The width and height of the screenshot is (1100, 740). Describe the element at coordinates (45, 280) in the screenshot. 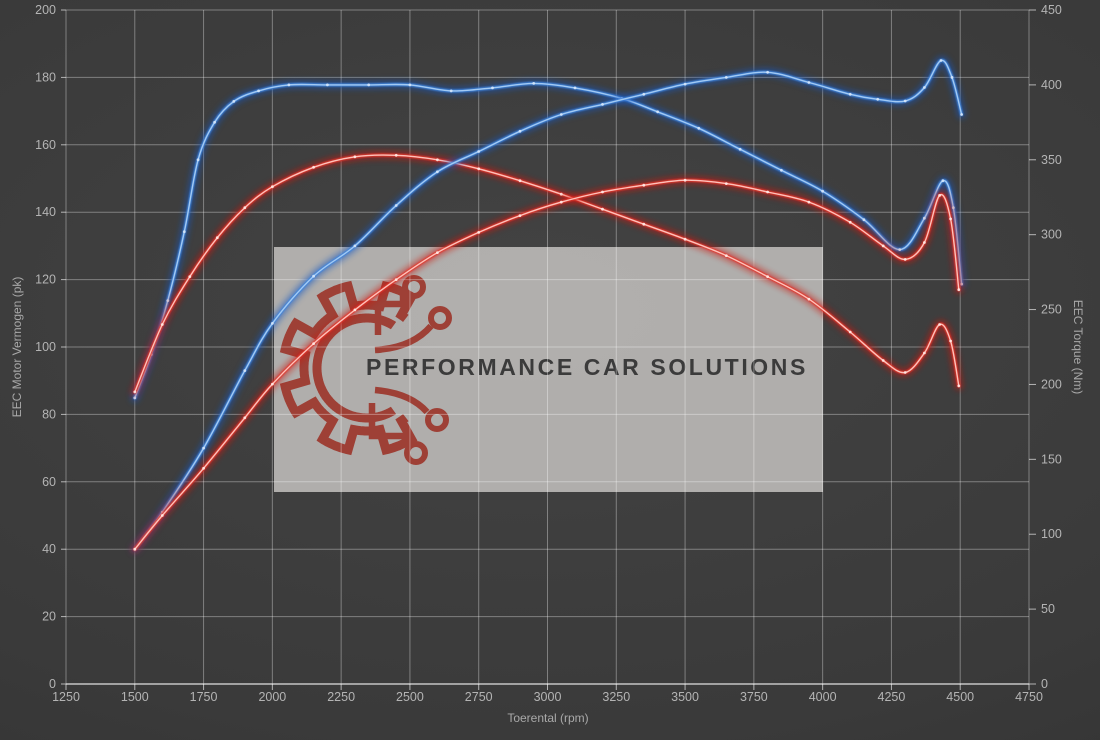

I see `left-tick-label: 120` at that location.